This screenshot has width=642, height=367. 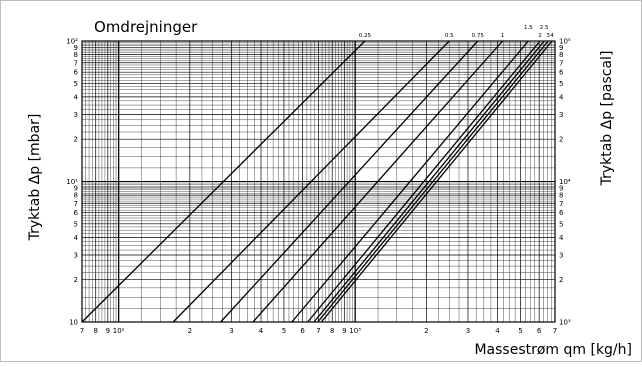 I want to click on curve-label: 4, so click(x=552, y=36).